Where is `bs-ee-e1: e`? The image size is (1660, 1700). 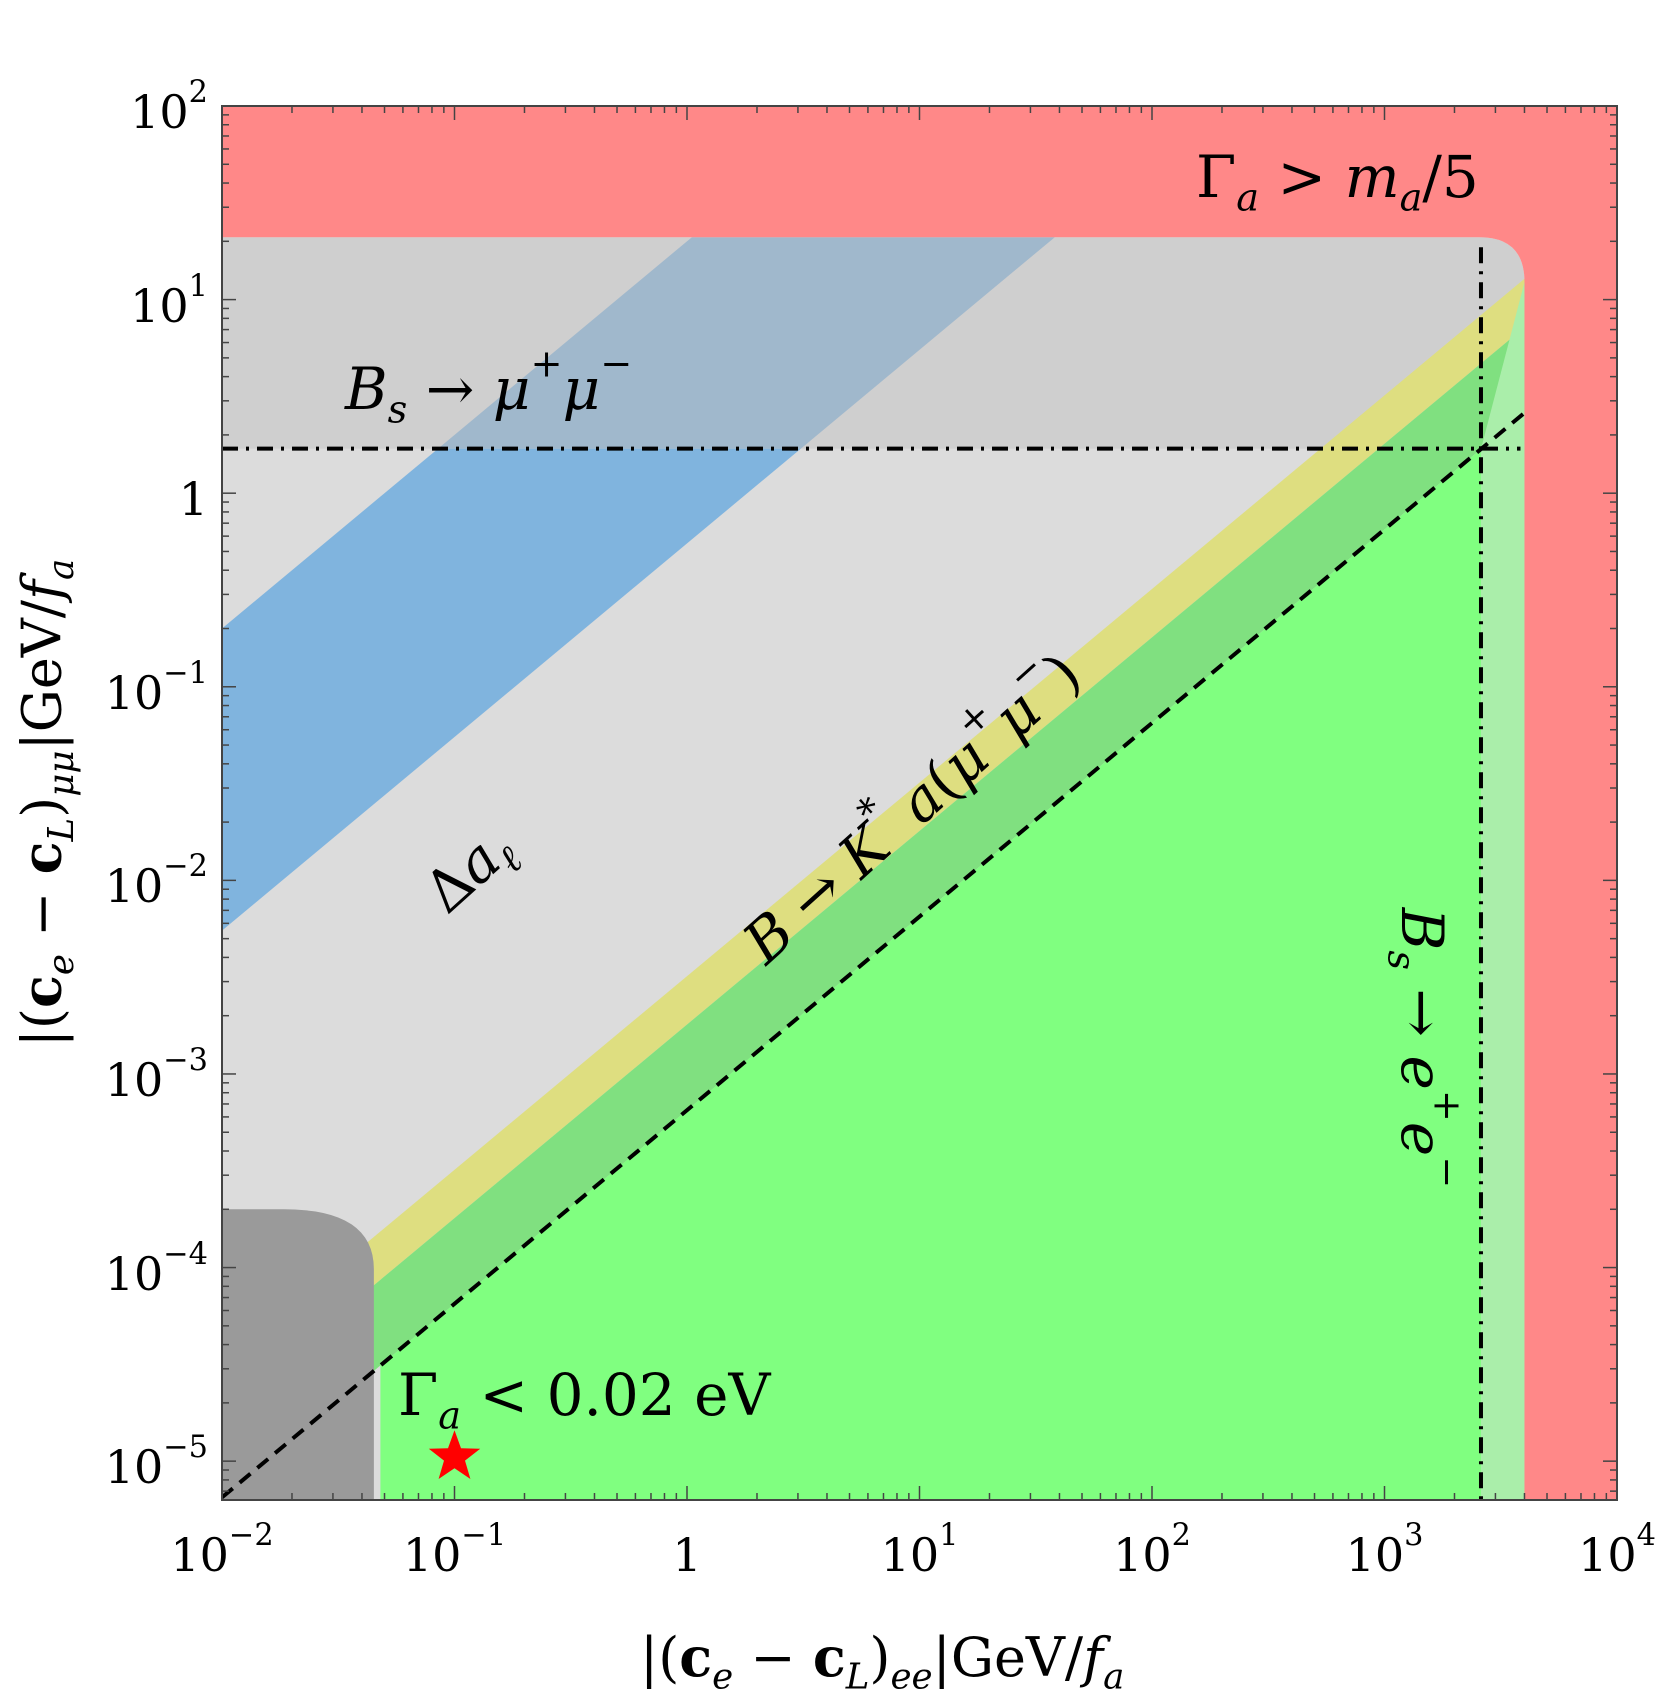
bs-ee-e1: e is located at coordinates (1422, 1072).